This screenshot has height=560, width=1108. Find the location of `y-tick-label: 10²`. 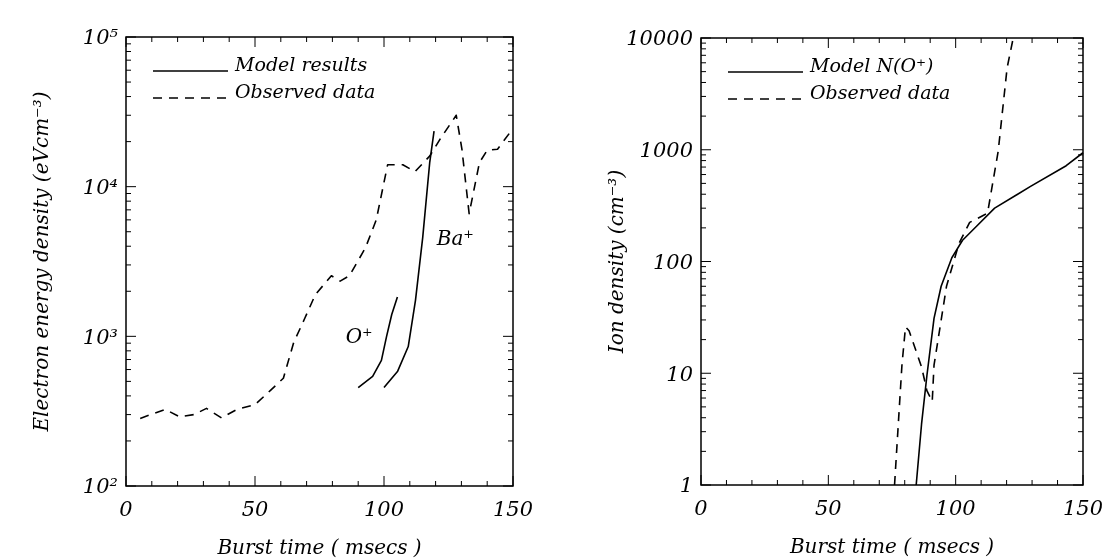

y-tick-label: 10² is located at coordinates (100, 486).